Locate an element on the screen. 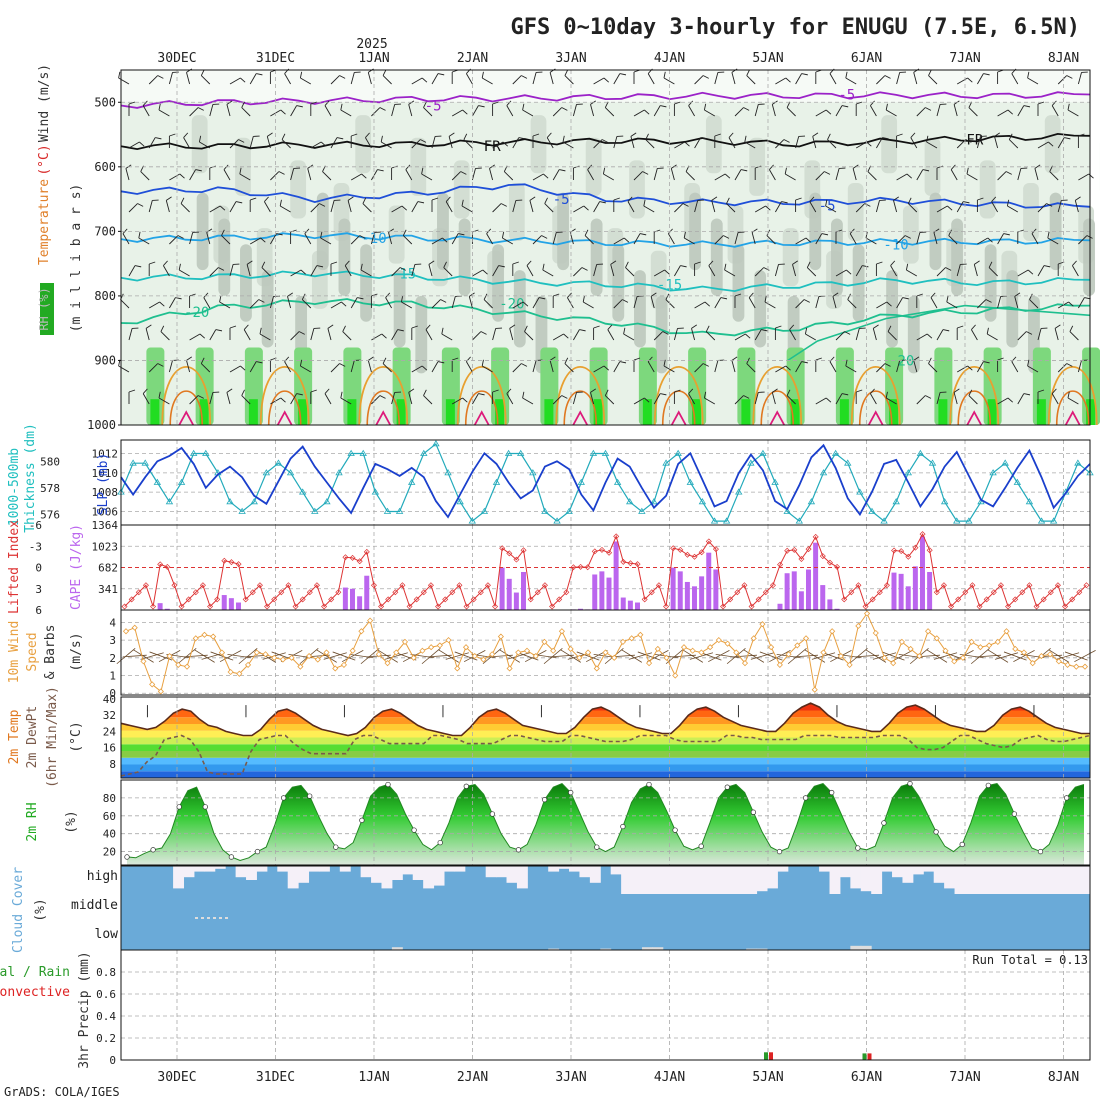  series-thickness-line is located at coordinates (605, 481).